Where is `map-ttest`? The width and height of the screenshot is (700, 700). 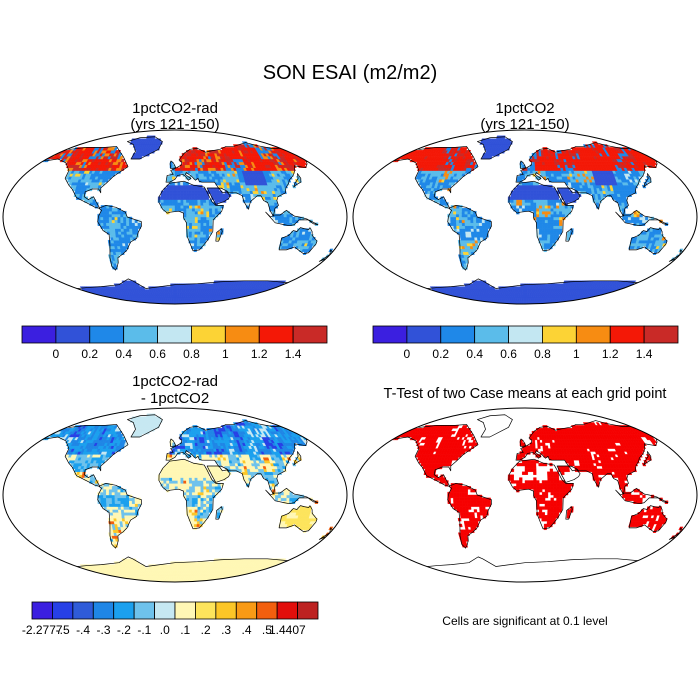 map-ttest is located at coordinates (525, 495).